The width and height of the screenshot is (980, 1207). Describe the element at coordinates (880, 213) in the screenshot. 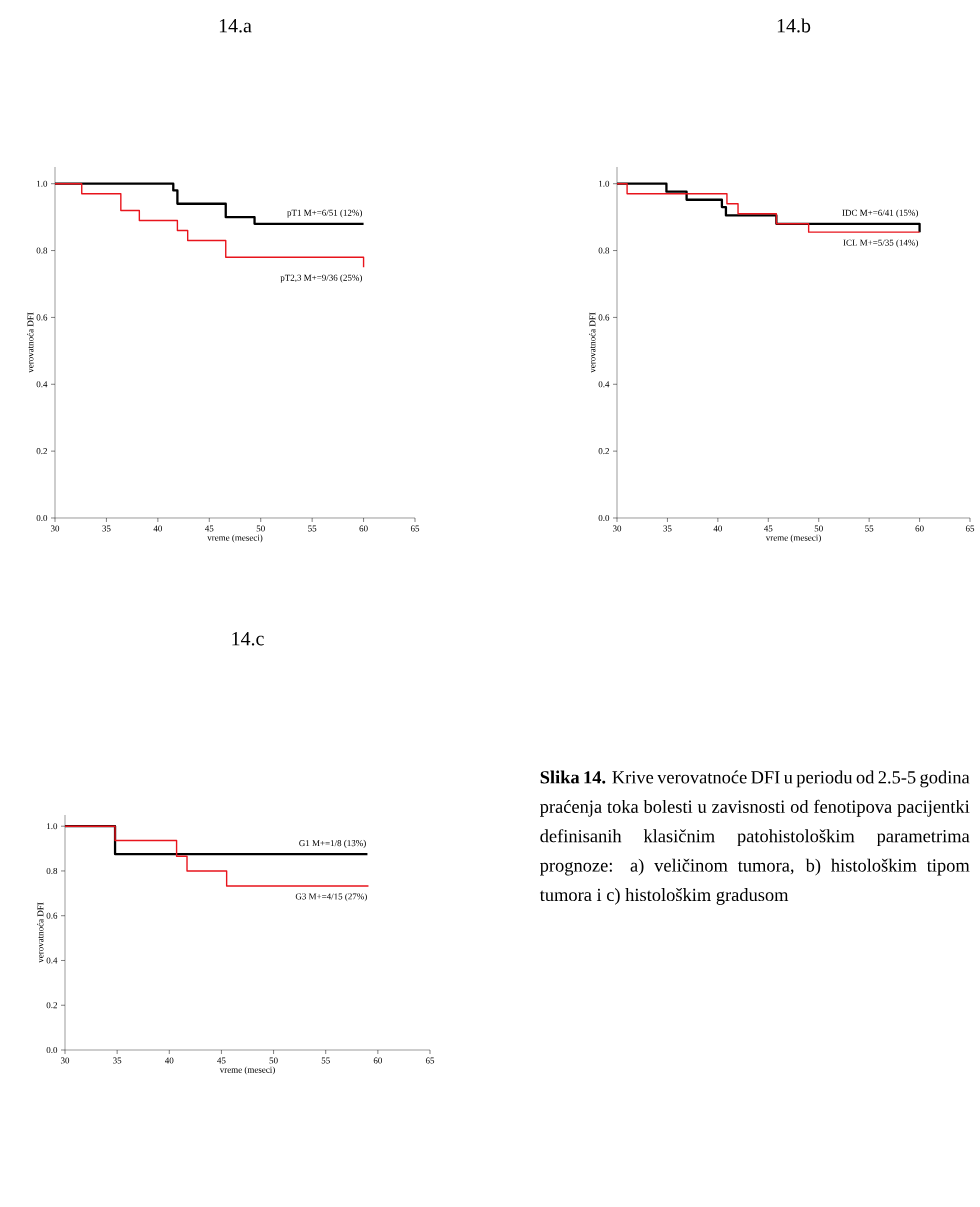

I see `series-label: IDC M+=6/41 (15%)` at that location.